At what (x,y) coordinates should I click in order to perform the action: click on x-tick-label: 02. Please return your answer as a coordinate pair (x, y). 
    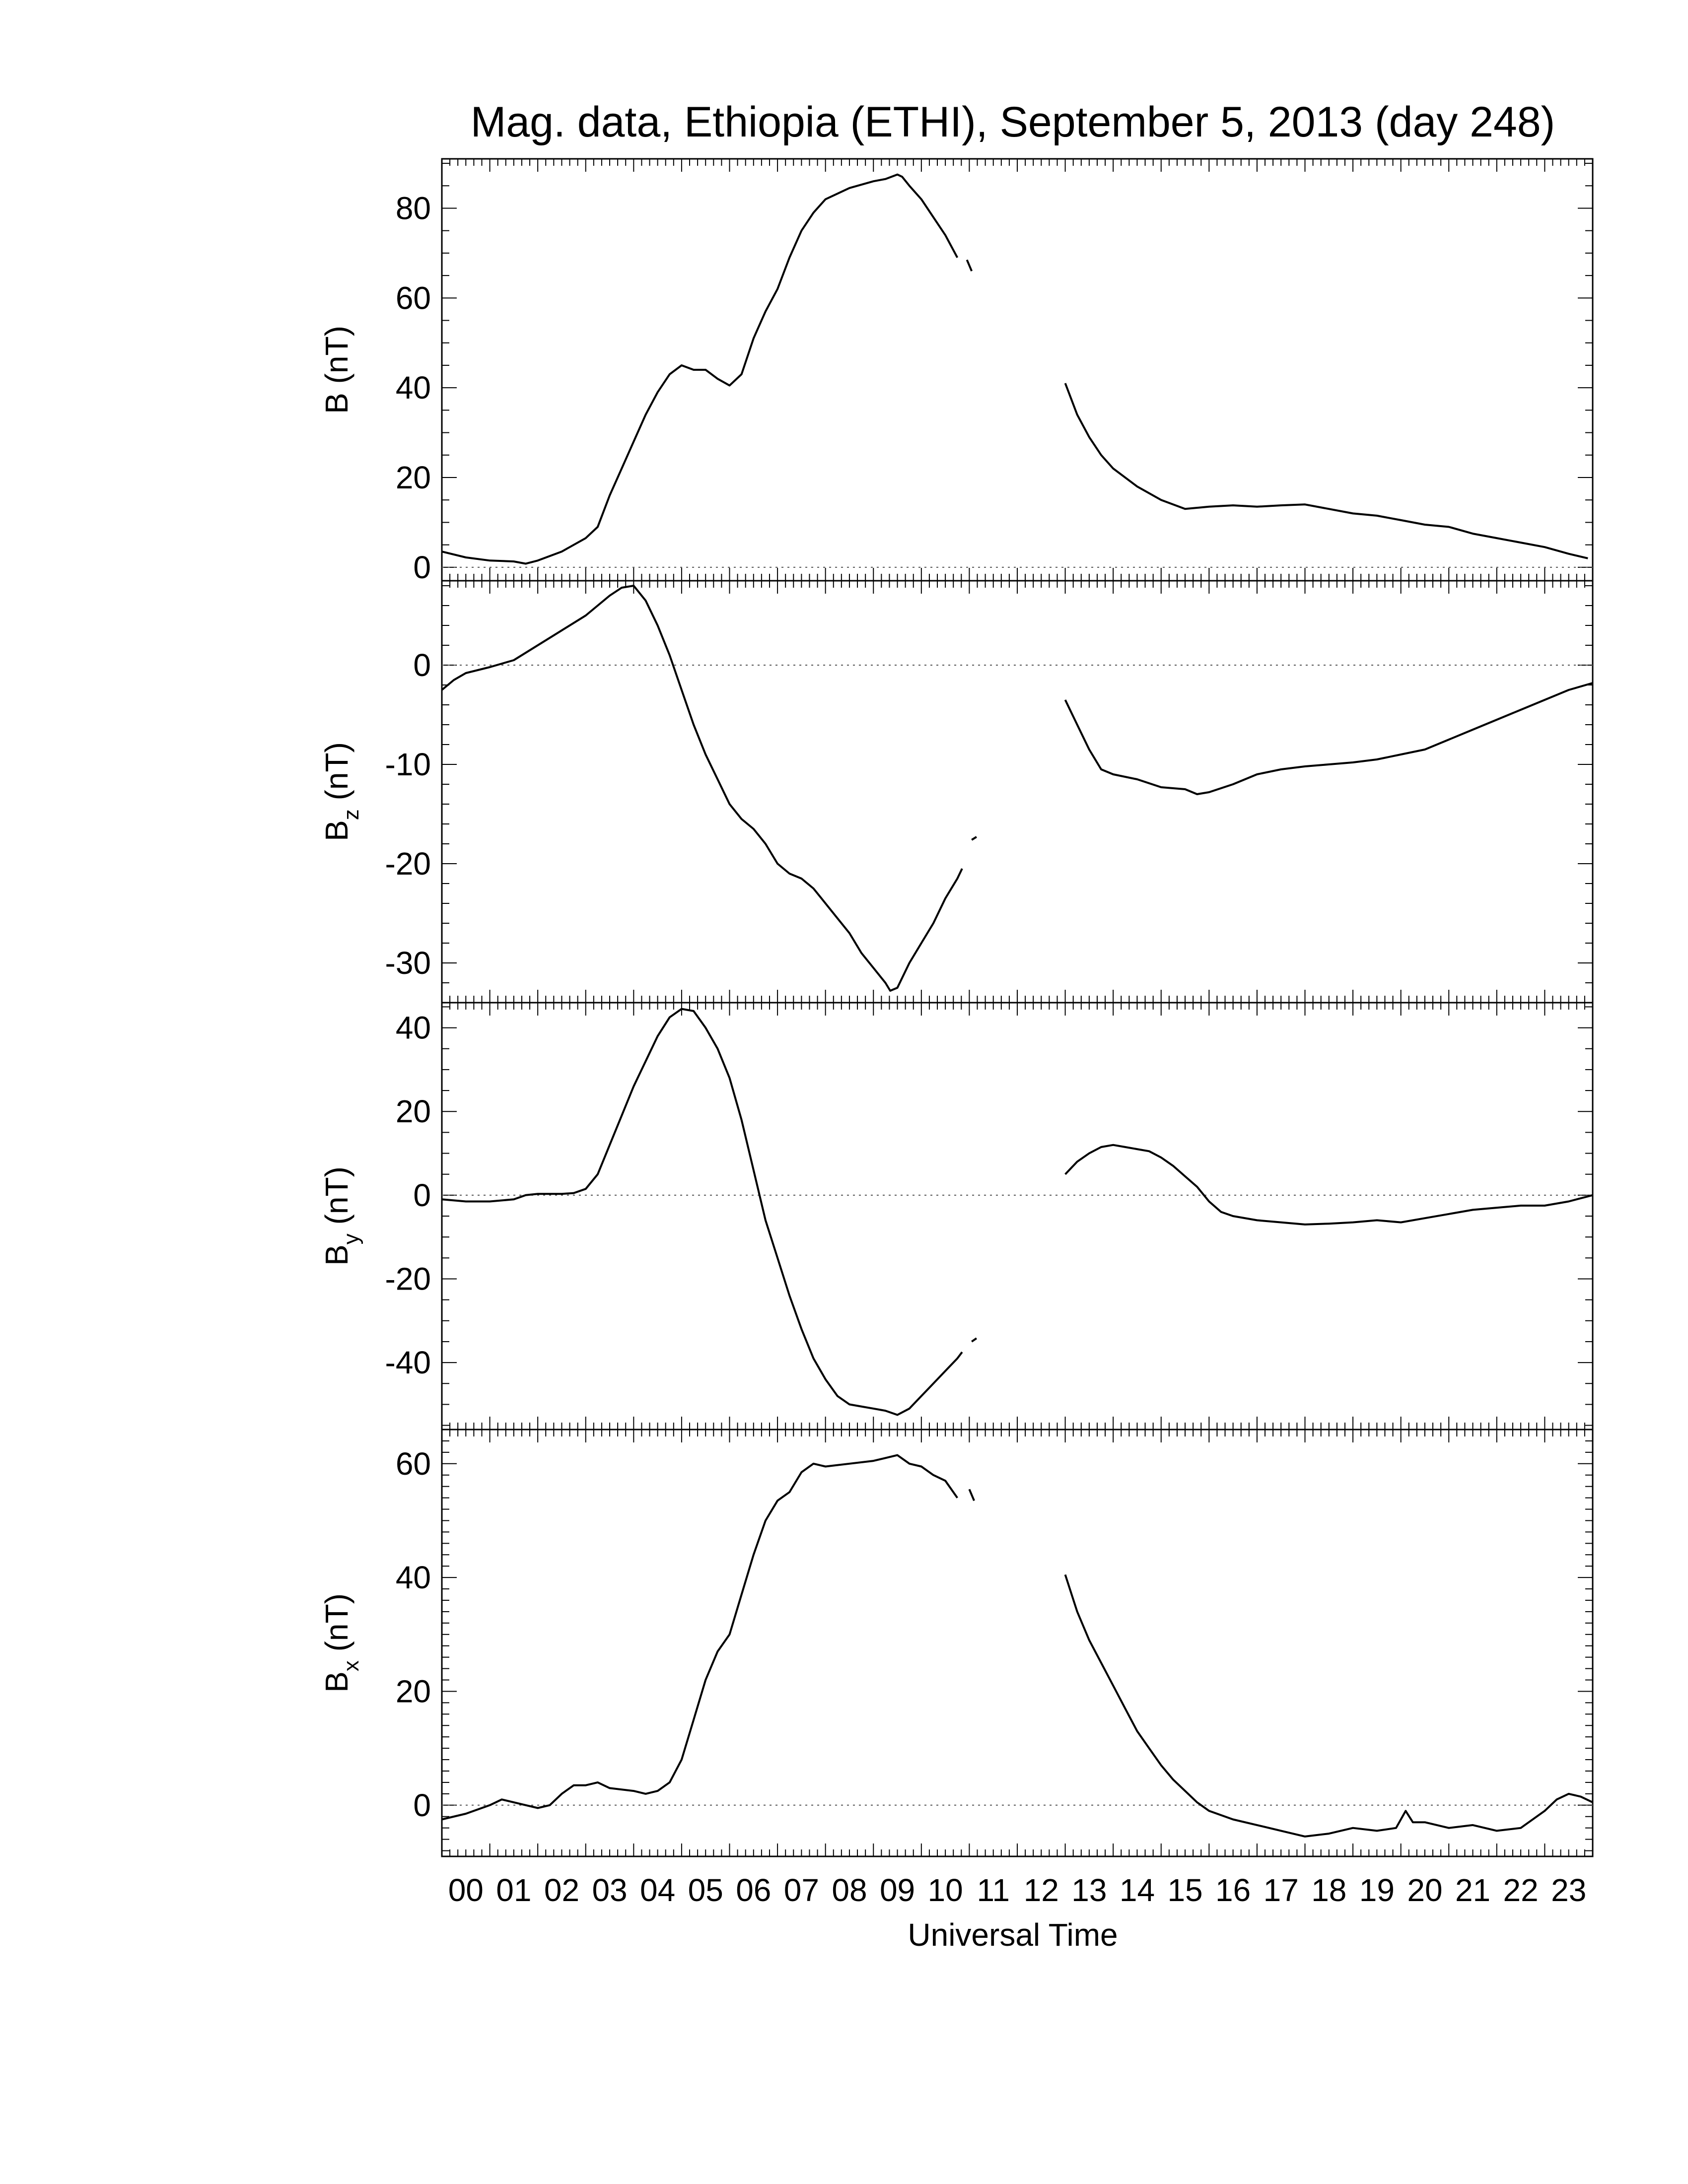
    Looking at the image, I should click on (561, 1890).